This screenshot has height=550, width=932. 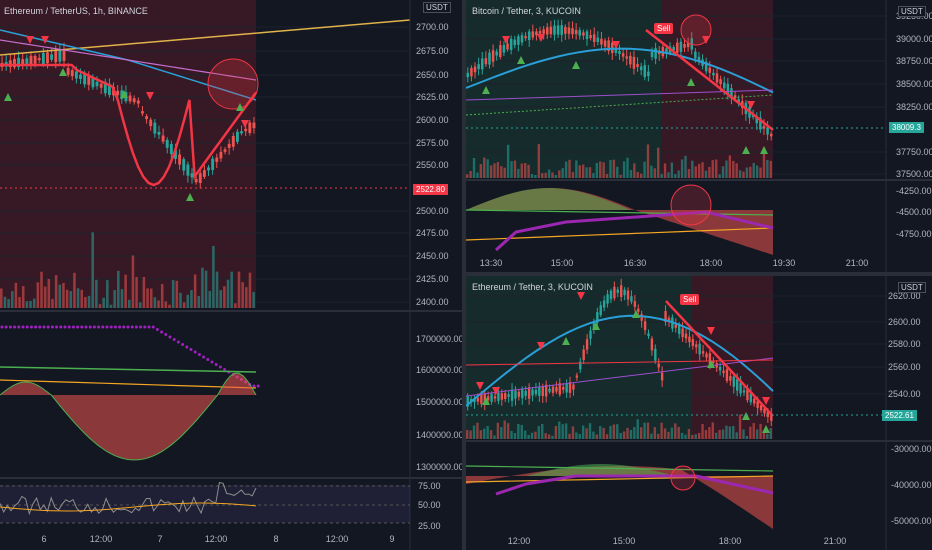 What do you see at coordinates (914, 84) in the screenshot?
I see `top-right-price-tick: 38500.00` at bounding box center [914, 84].